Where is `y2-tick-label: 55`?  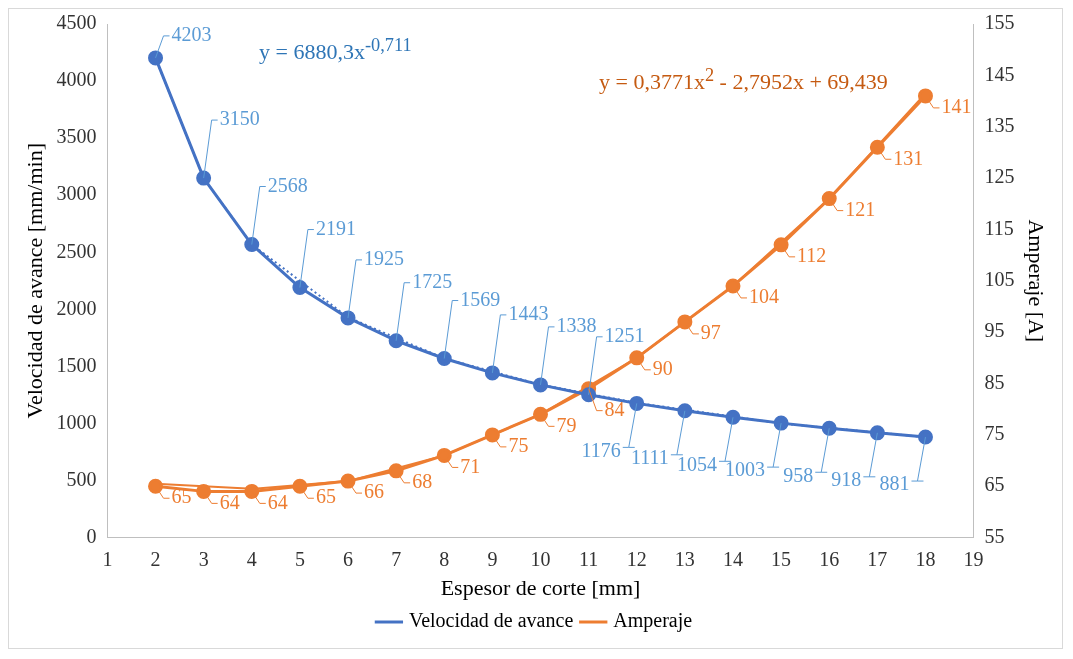 y2-tick-label: 55 is located at coordinates (994, 535).